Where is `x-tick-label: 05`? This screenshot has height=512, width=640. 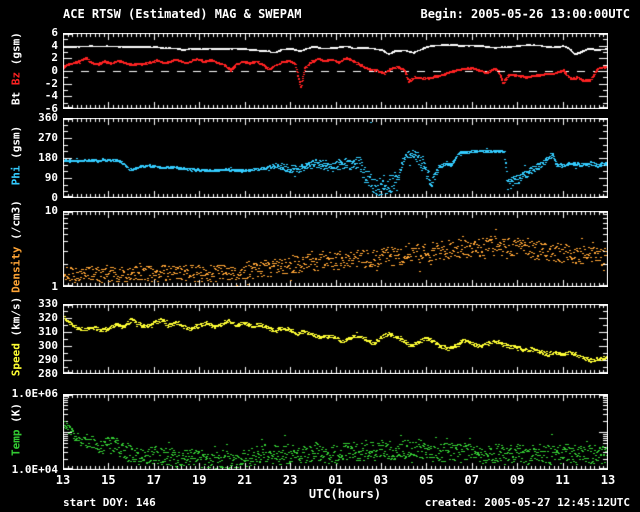
x-tick-label: 05 is located at coordinates (426, 480).